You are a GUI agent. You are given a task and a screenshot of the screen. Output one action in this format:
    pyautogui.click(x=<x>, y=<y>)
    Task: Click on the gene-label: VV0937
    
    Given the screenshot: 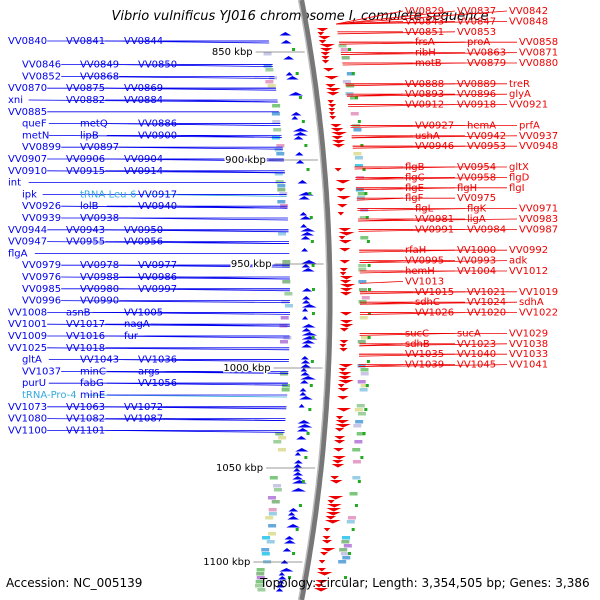 What is the action you would take?
    pyautogui.click(x=538, y=136)
    